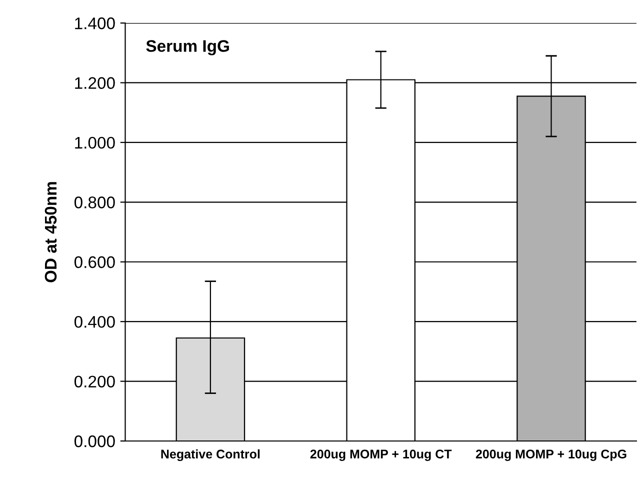 The image size is (639, 490). What do you see at coordinates (95, 142) in the screenshot?
I see `y-tick-label: 1.000` at bounding box center [95, 142].